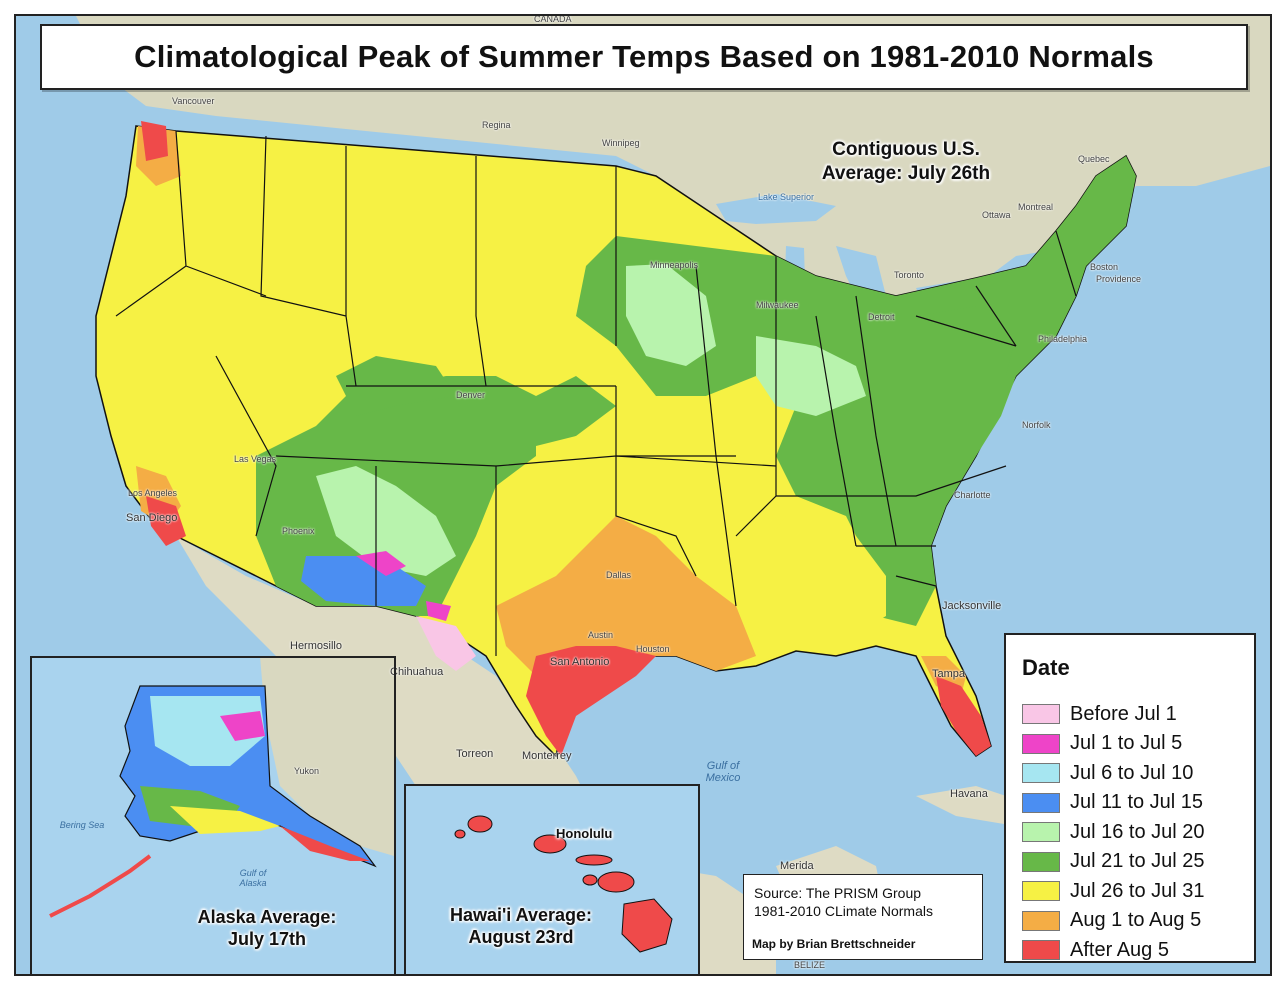 This screenshot has width=1280, height=990. Describe the element at coordinates (1123, 713) in the screenshot. I see `legend-label: Before Jul 1` at that location.